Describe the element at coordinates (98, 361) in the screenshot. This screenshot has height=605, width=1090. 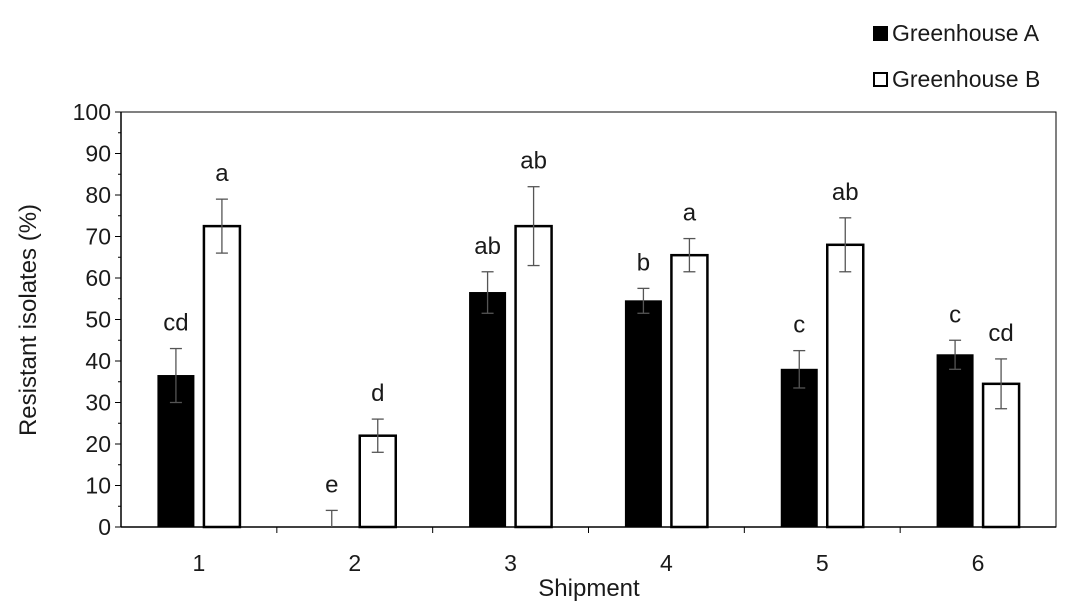
I see `y-tick-label: 40` at that location.